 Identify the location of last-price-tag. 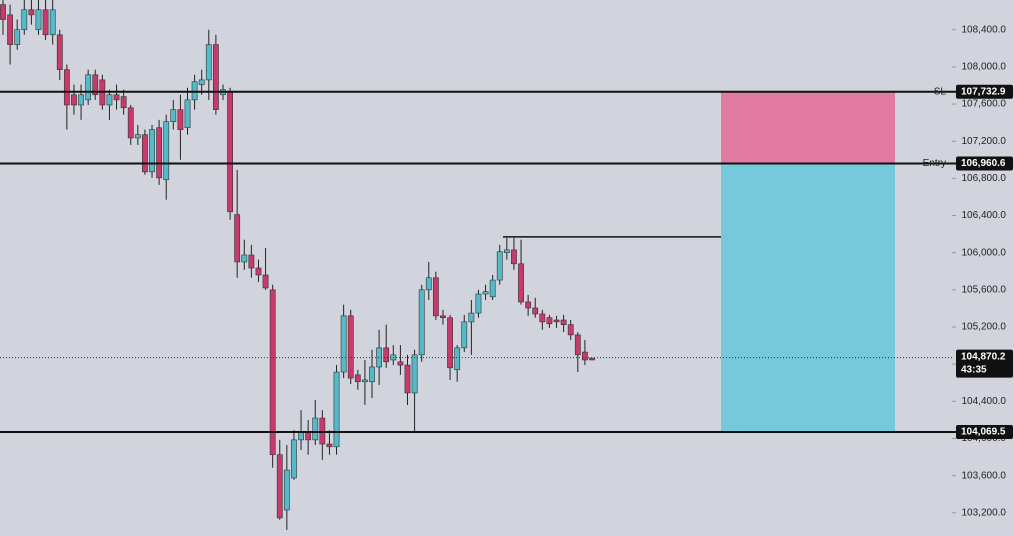
(984, 363).